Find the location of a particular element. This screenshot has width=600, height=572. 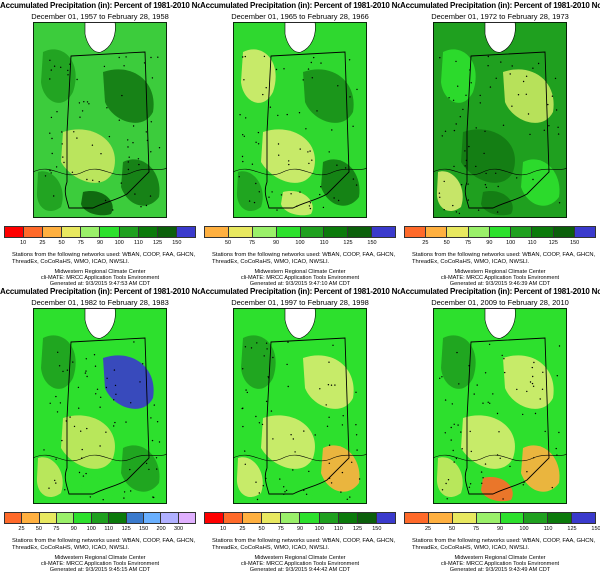

lake-michigan is located at coordinates (300, 323).